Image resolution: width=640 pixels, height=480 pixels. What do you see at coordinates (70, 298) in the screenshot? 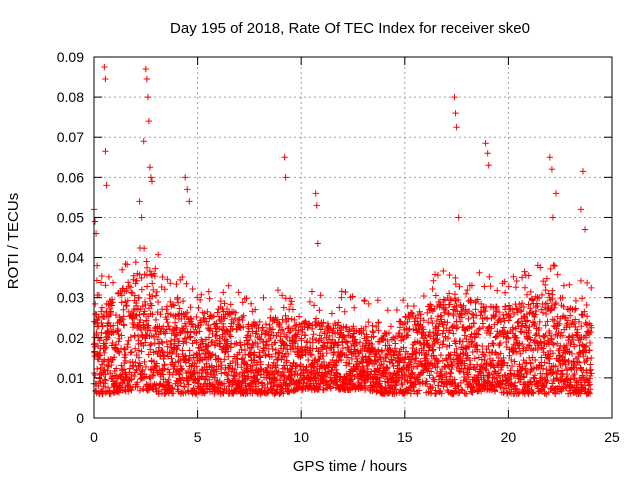
I see `y-tick-label: 0.03` at bounding box center [70, 298].